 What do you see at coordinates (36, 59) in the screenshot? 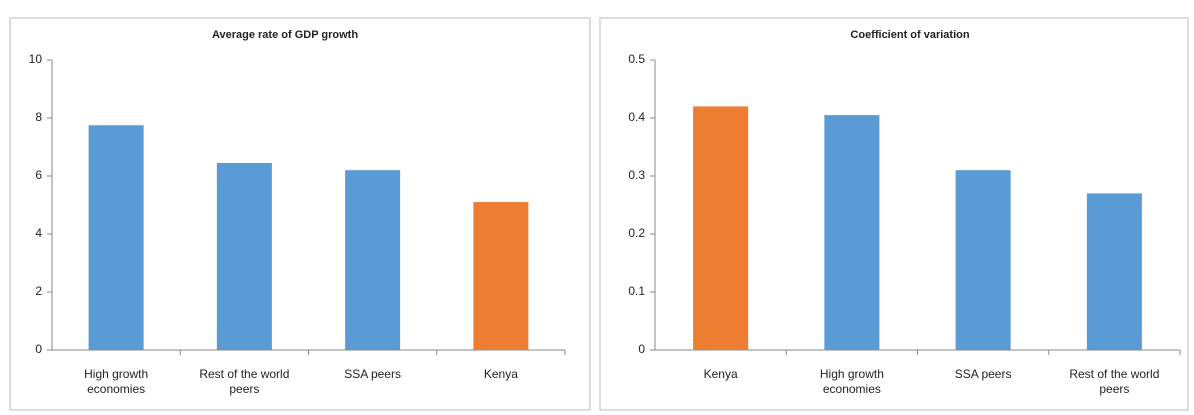
I see `y-tick-label: 10` at bounding box center [36, 59].